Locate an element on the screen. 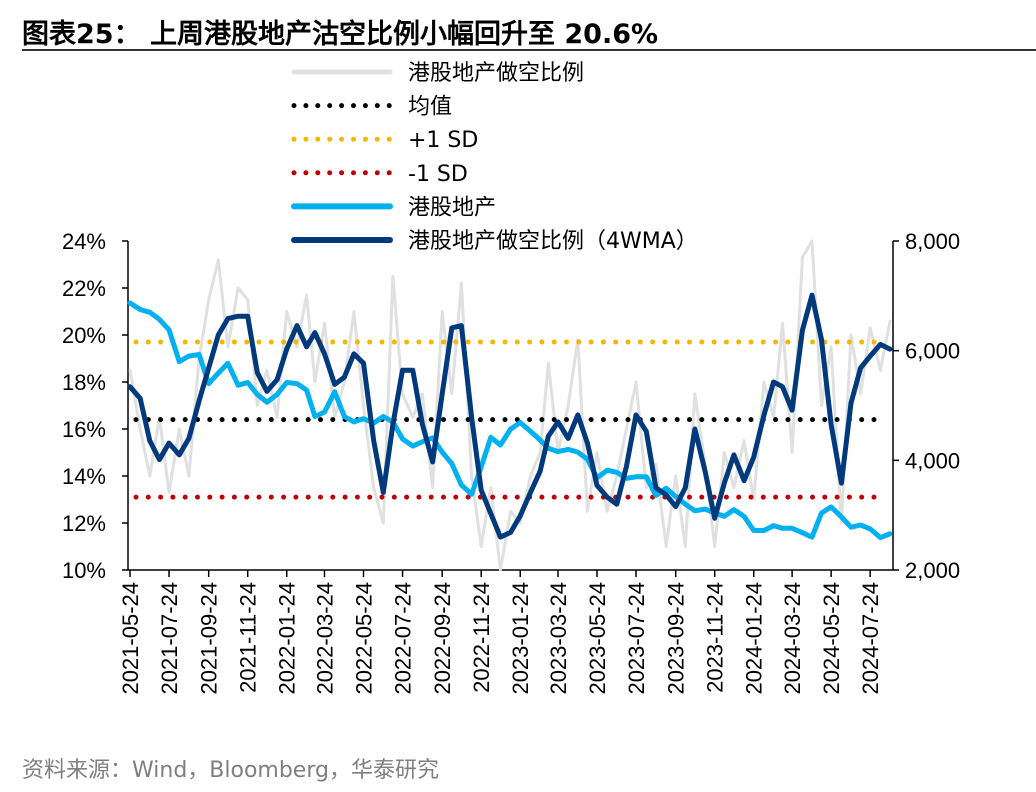 The height and width of the screenshot is (792, 1036). y-left-tick-label: 16% is located at coordinates (84, 429).